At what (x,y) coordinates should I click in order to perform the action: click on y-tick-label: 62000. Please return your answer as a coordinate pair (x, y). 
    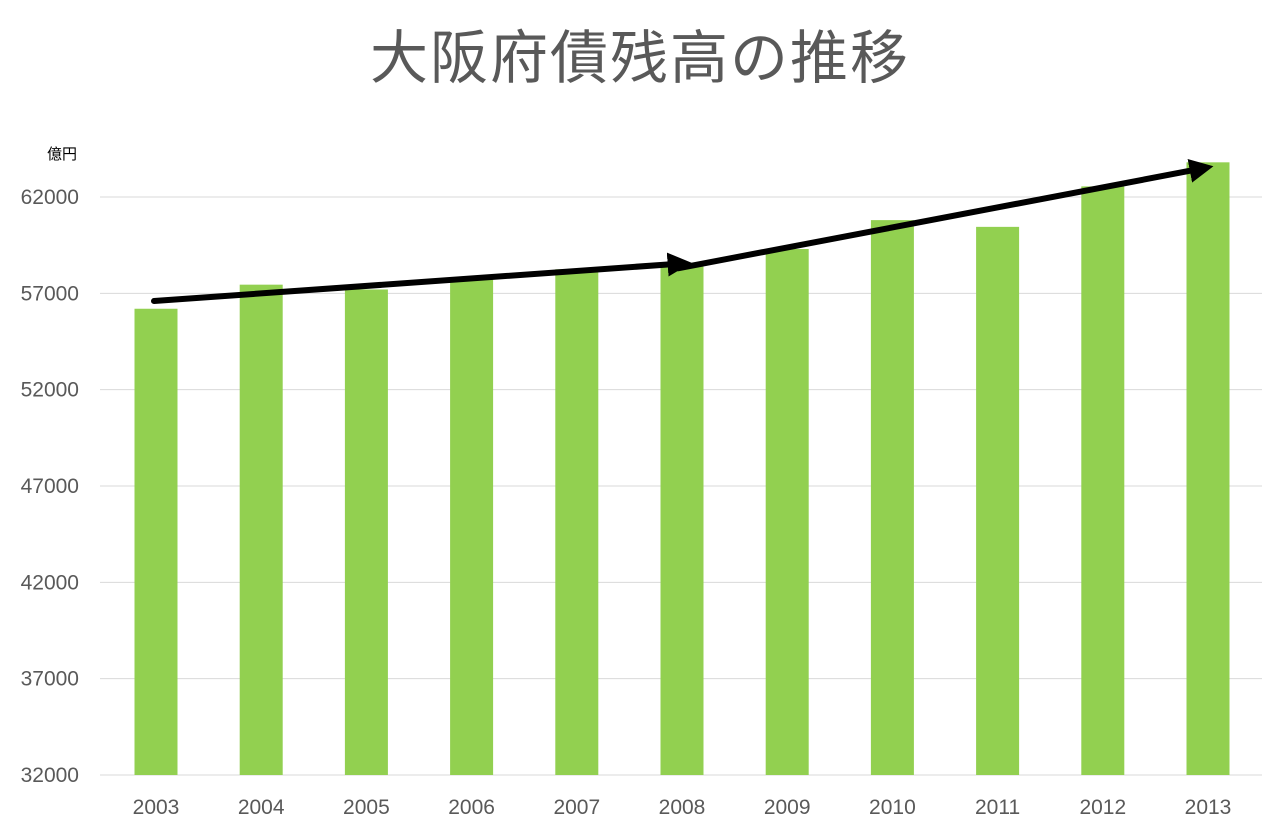
    Looking at the image, I should click on (50, 197).